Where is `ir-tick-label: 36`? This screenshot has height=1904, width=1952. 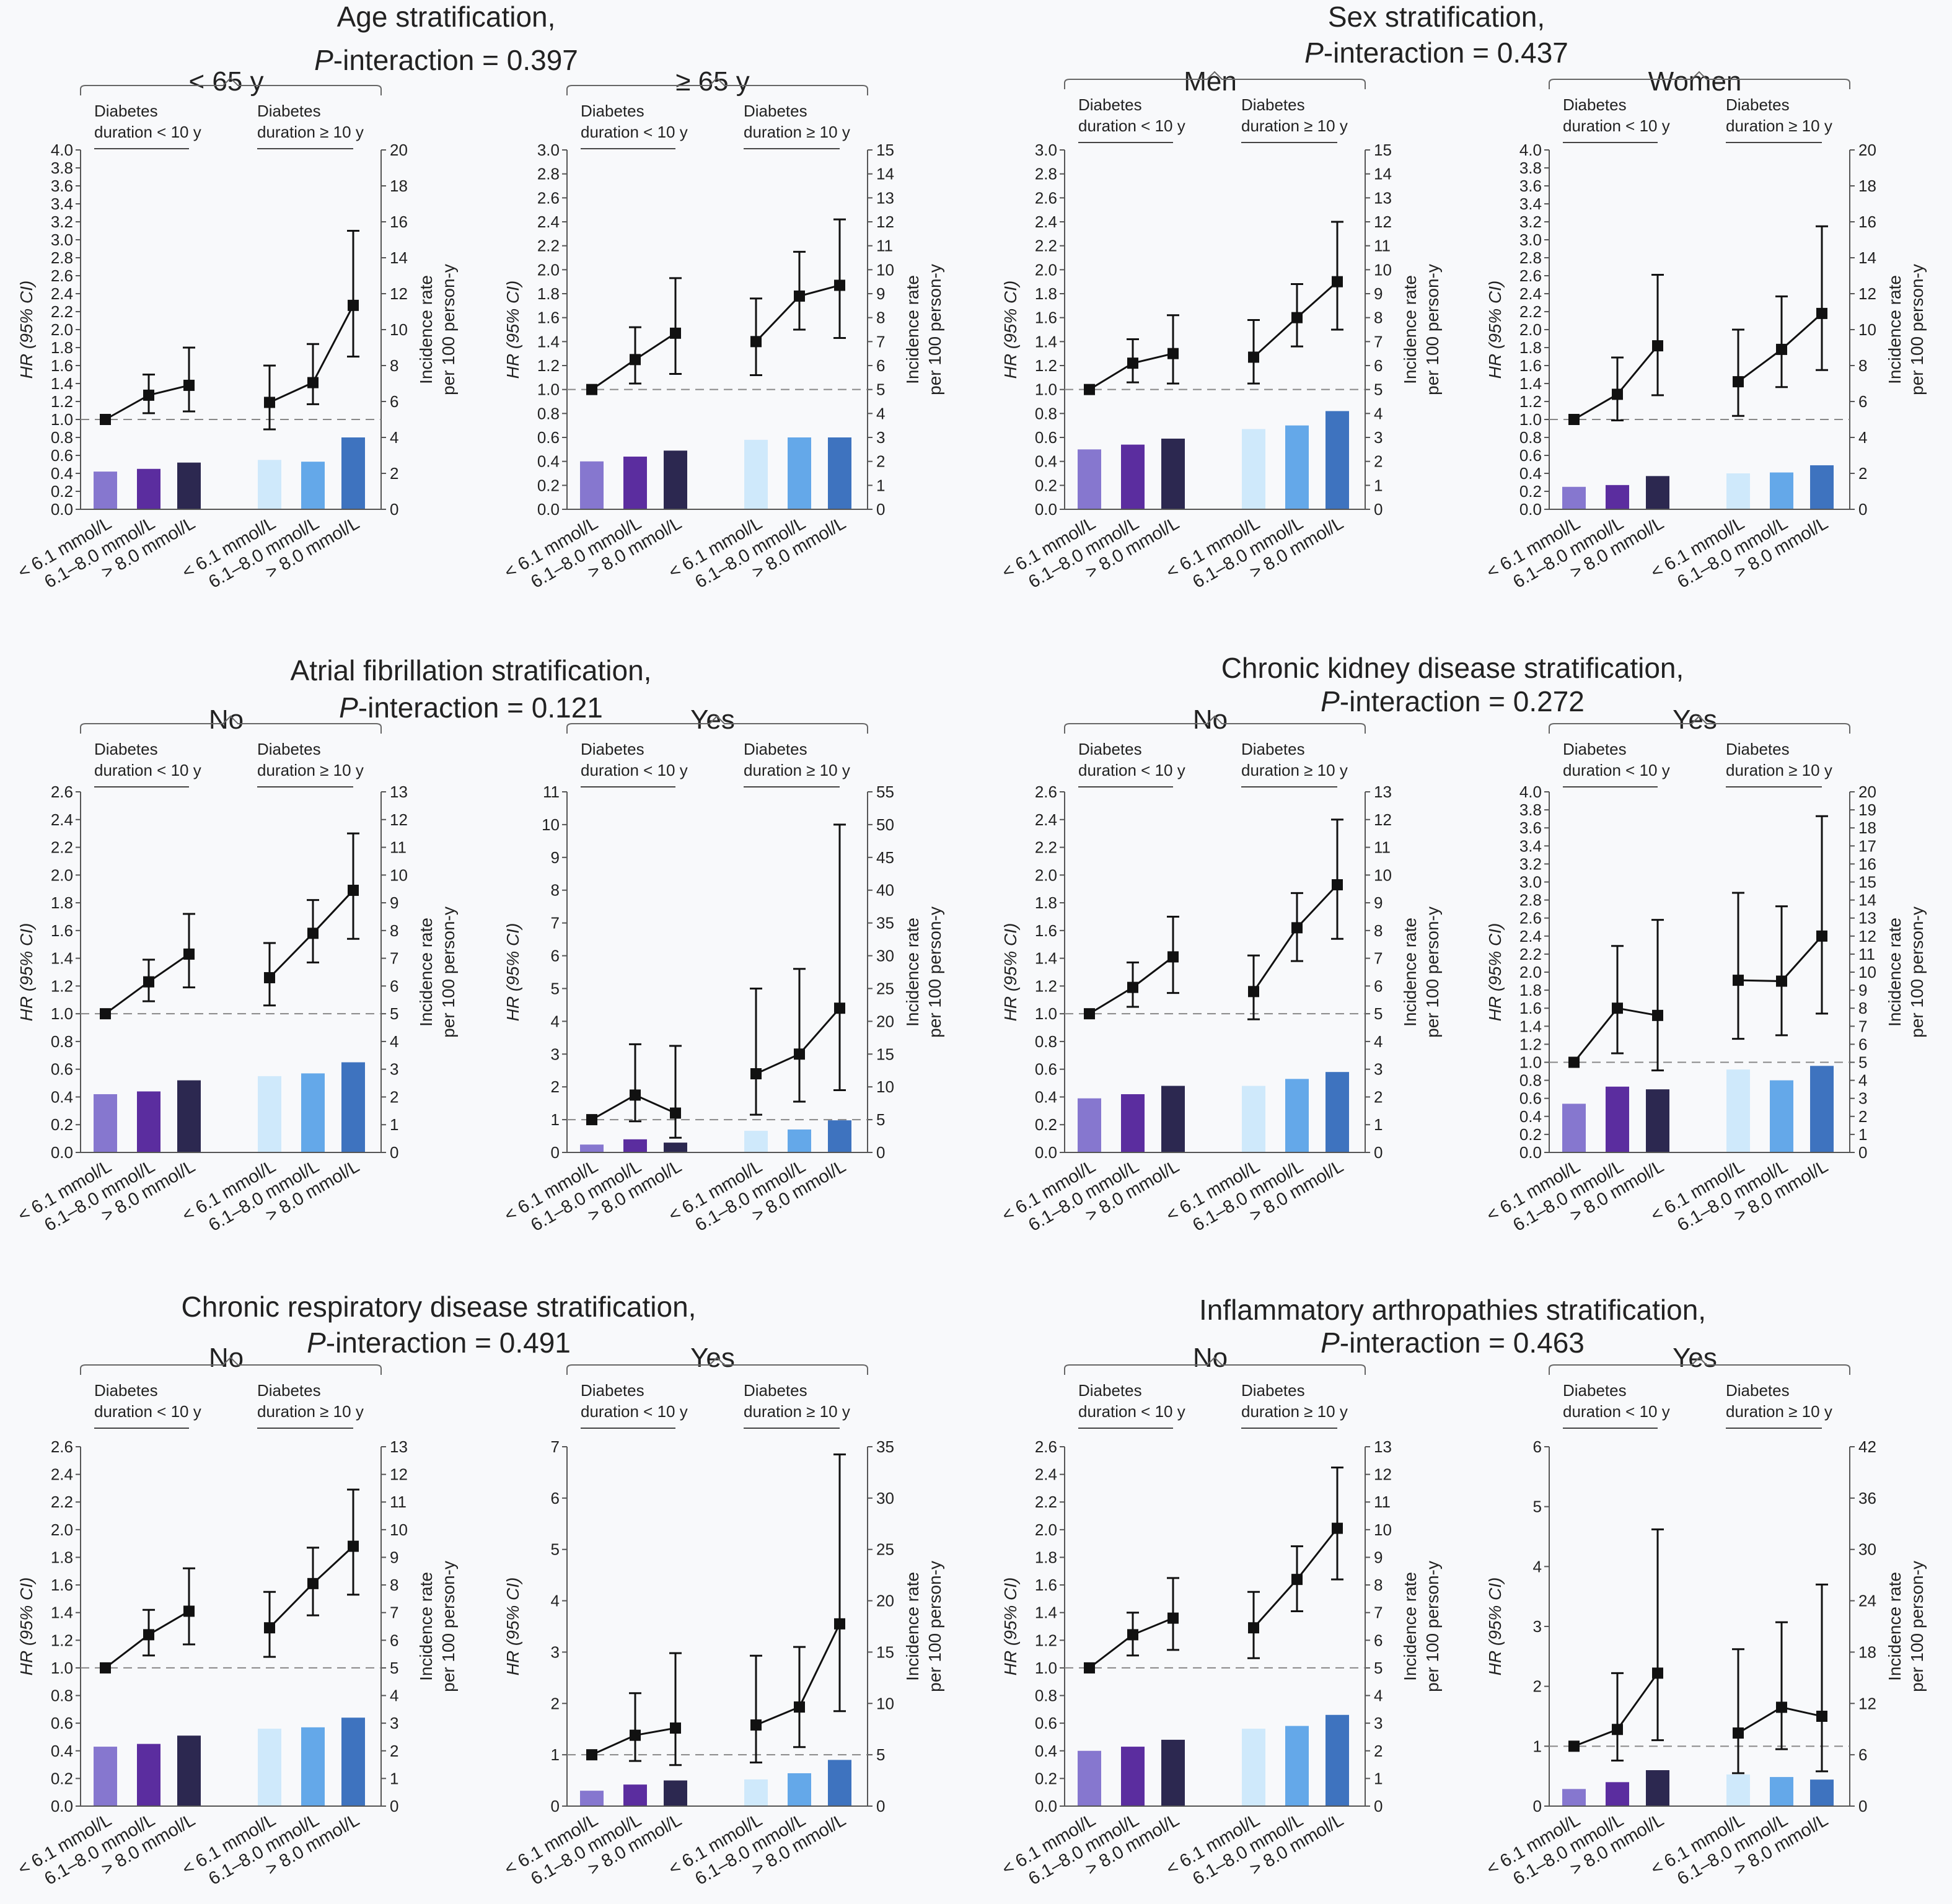
ir-tick-label: 36 is located at coordinates (1867, 1498).